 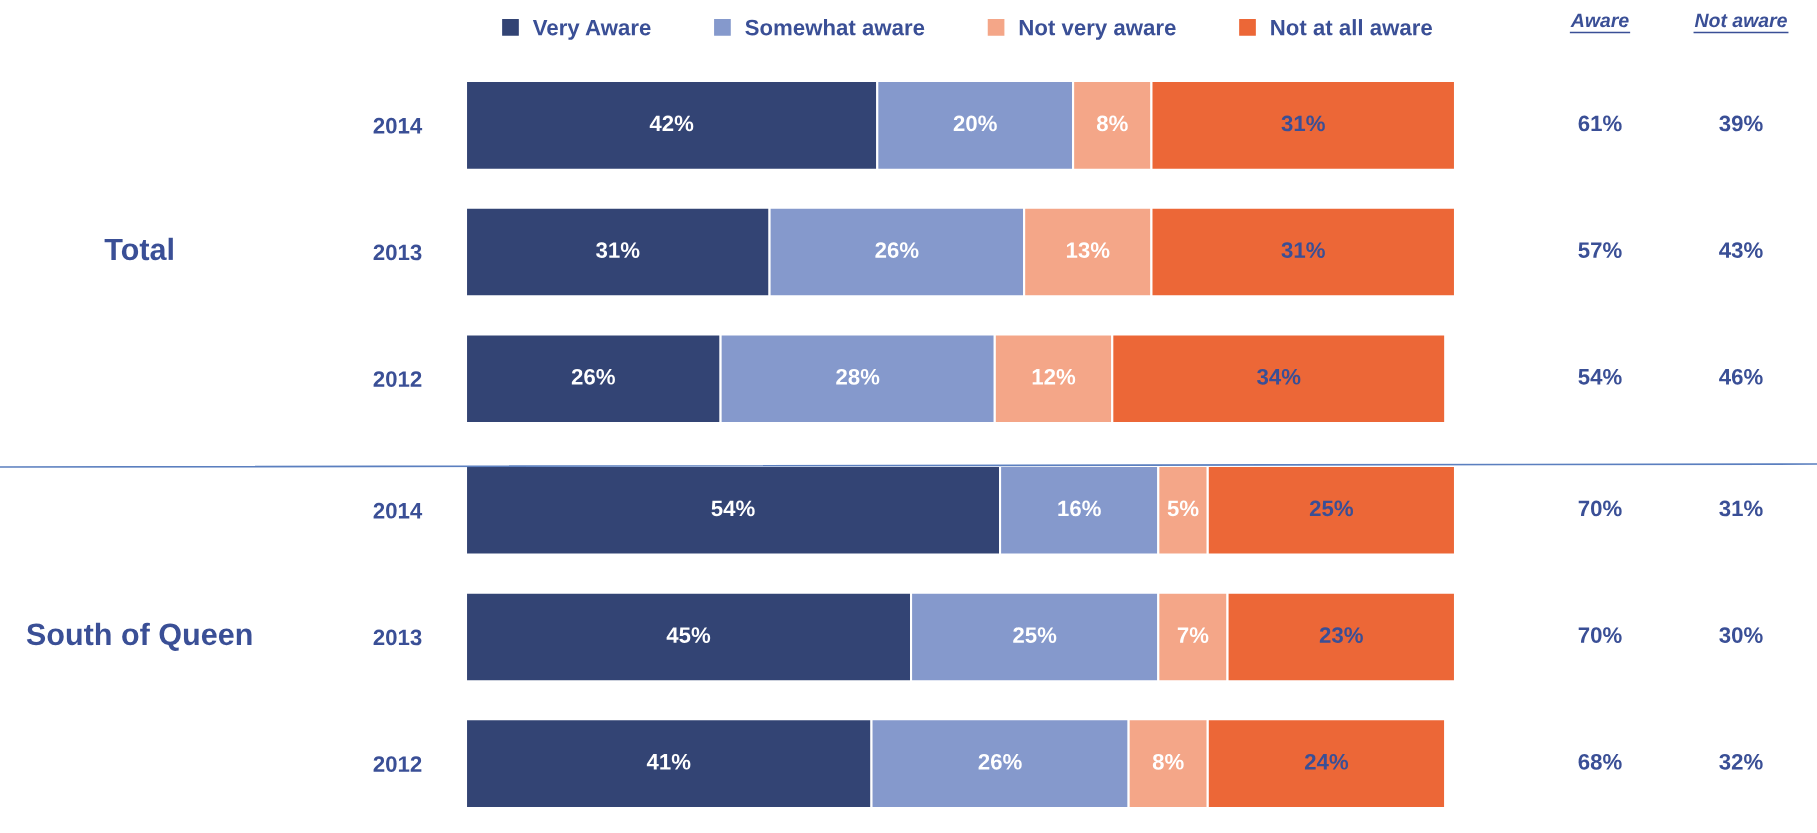 What do you see at coordinates (1279, 376) in the screenshot?
I see `data-label: 34%` at bounding box center [1279, 376].